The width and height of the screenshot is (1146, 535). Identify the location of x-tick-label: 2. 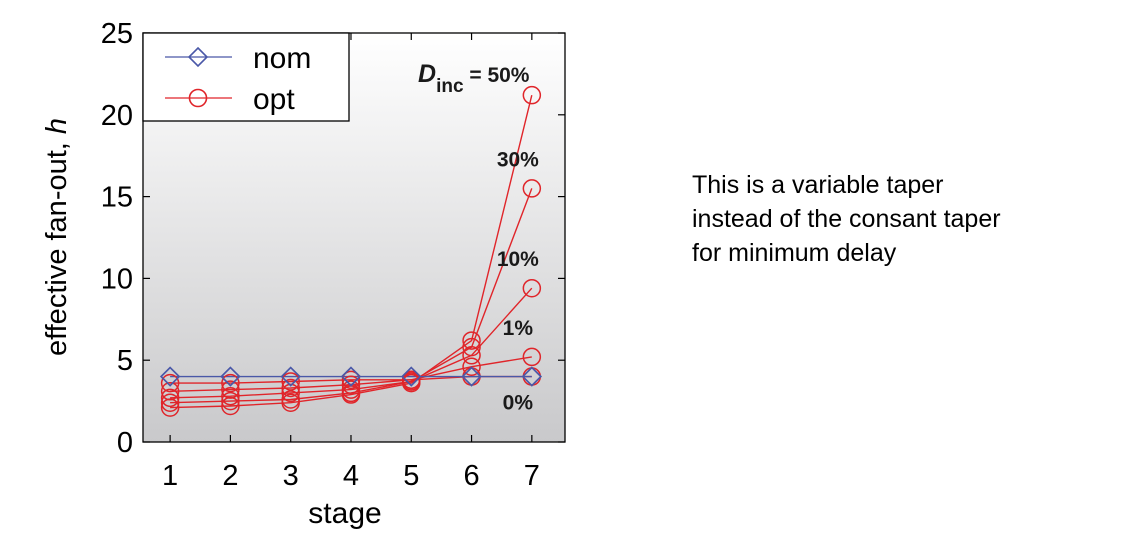
(230, 476).